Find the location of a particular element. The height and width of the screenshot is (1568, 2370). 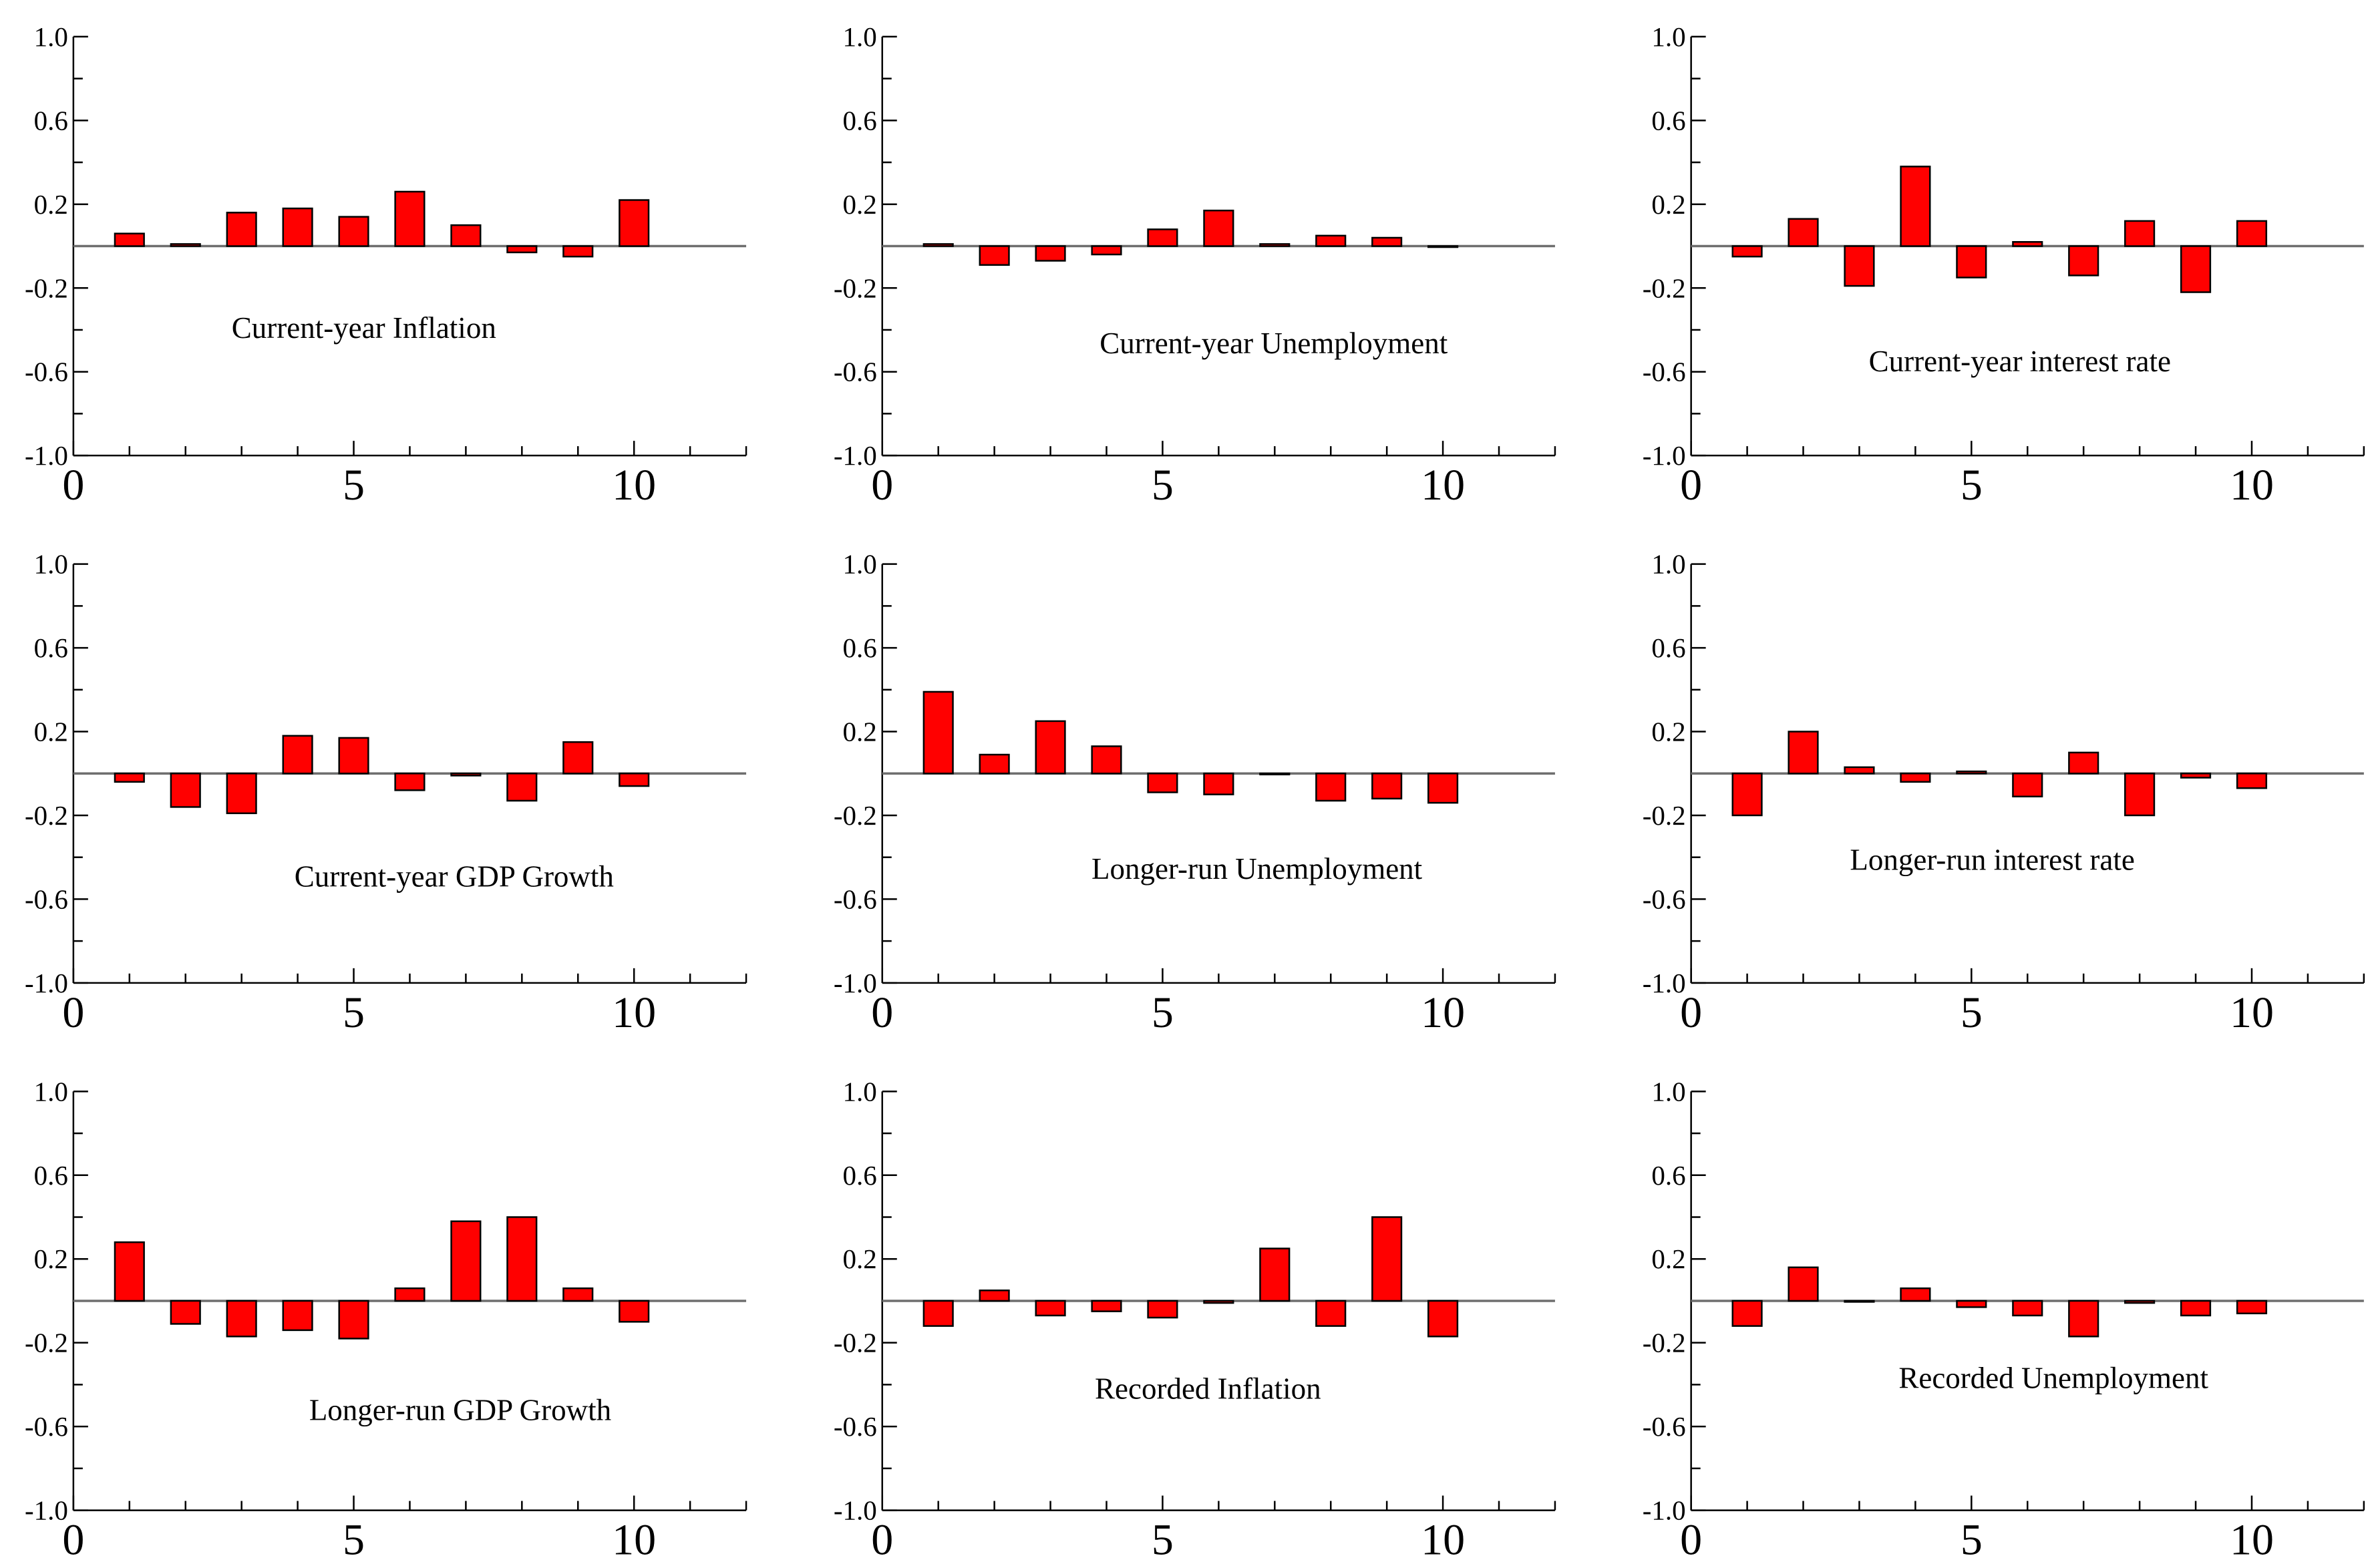

panel-title: Recorded Inflation is located at coordinates (1208, 1388).